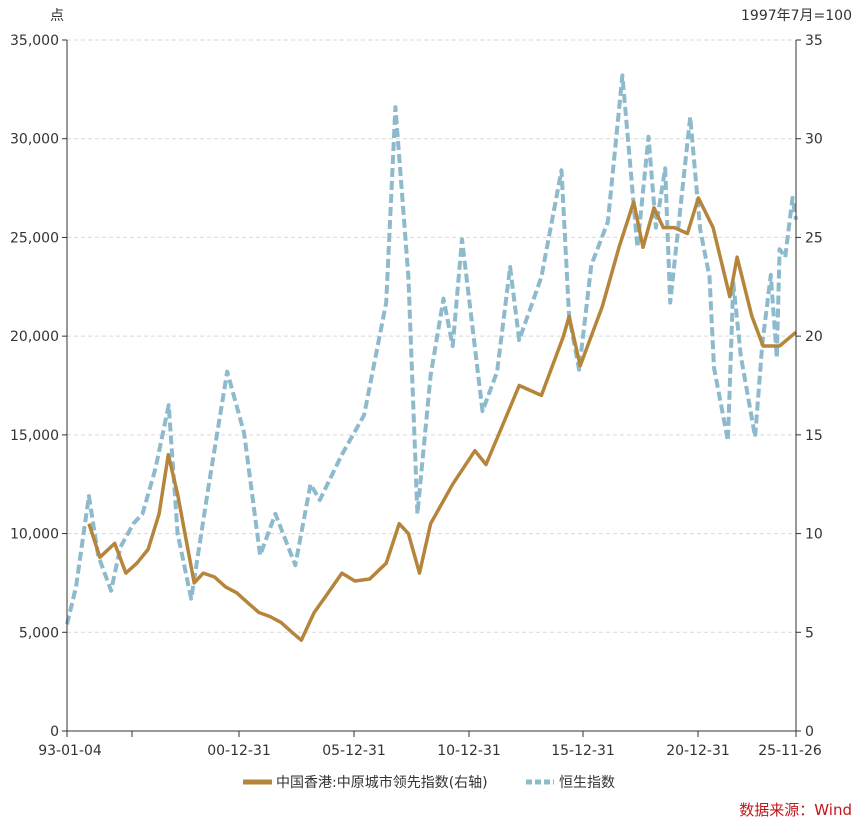 This screenshot has width=865, height=828. I want to click on right-axis-ticks: 0 5 10 15 20 25 30 35, so click(809, 386).